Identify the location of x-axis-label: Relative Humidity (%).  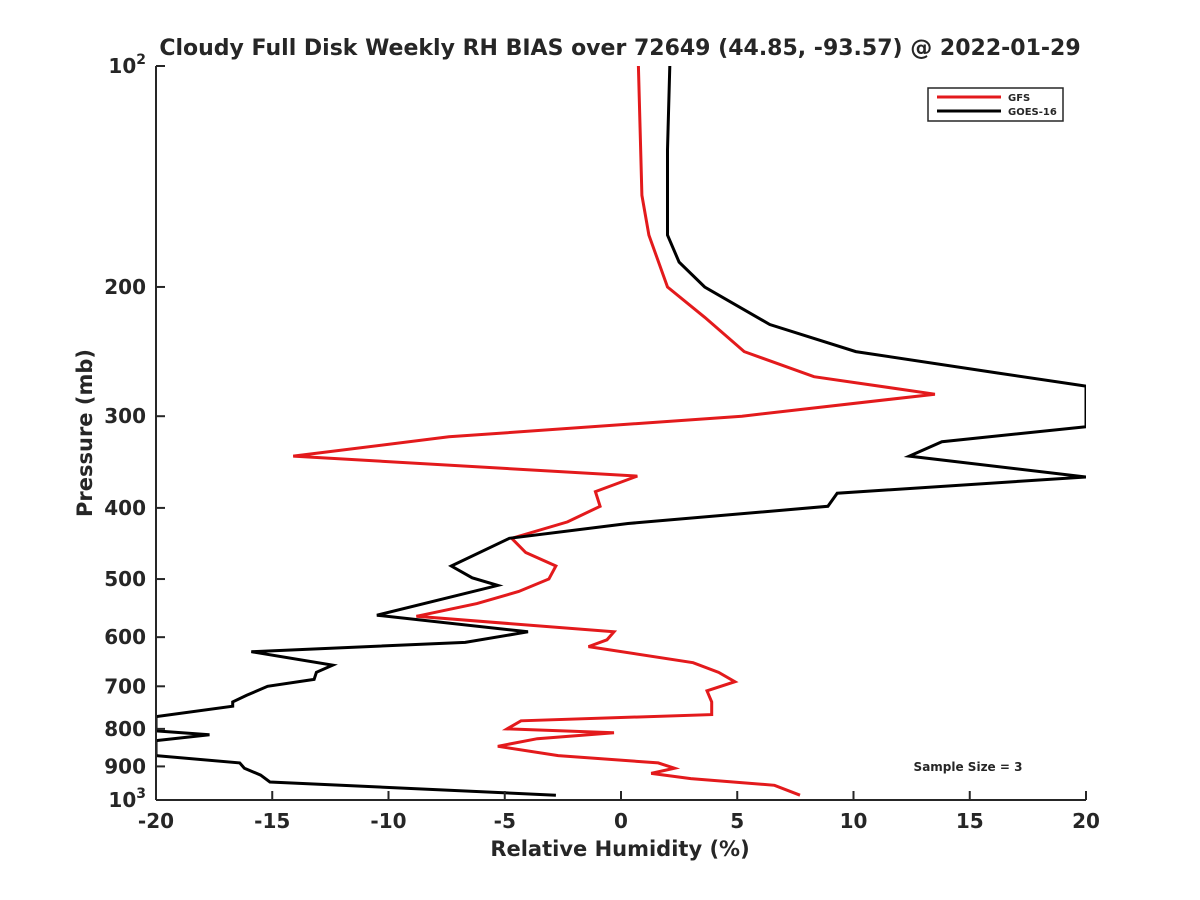
(619, 849).